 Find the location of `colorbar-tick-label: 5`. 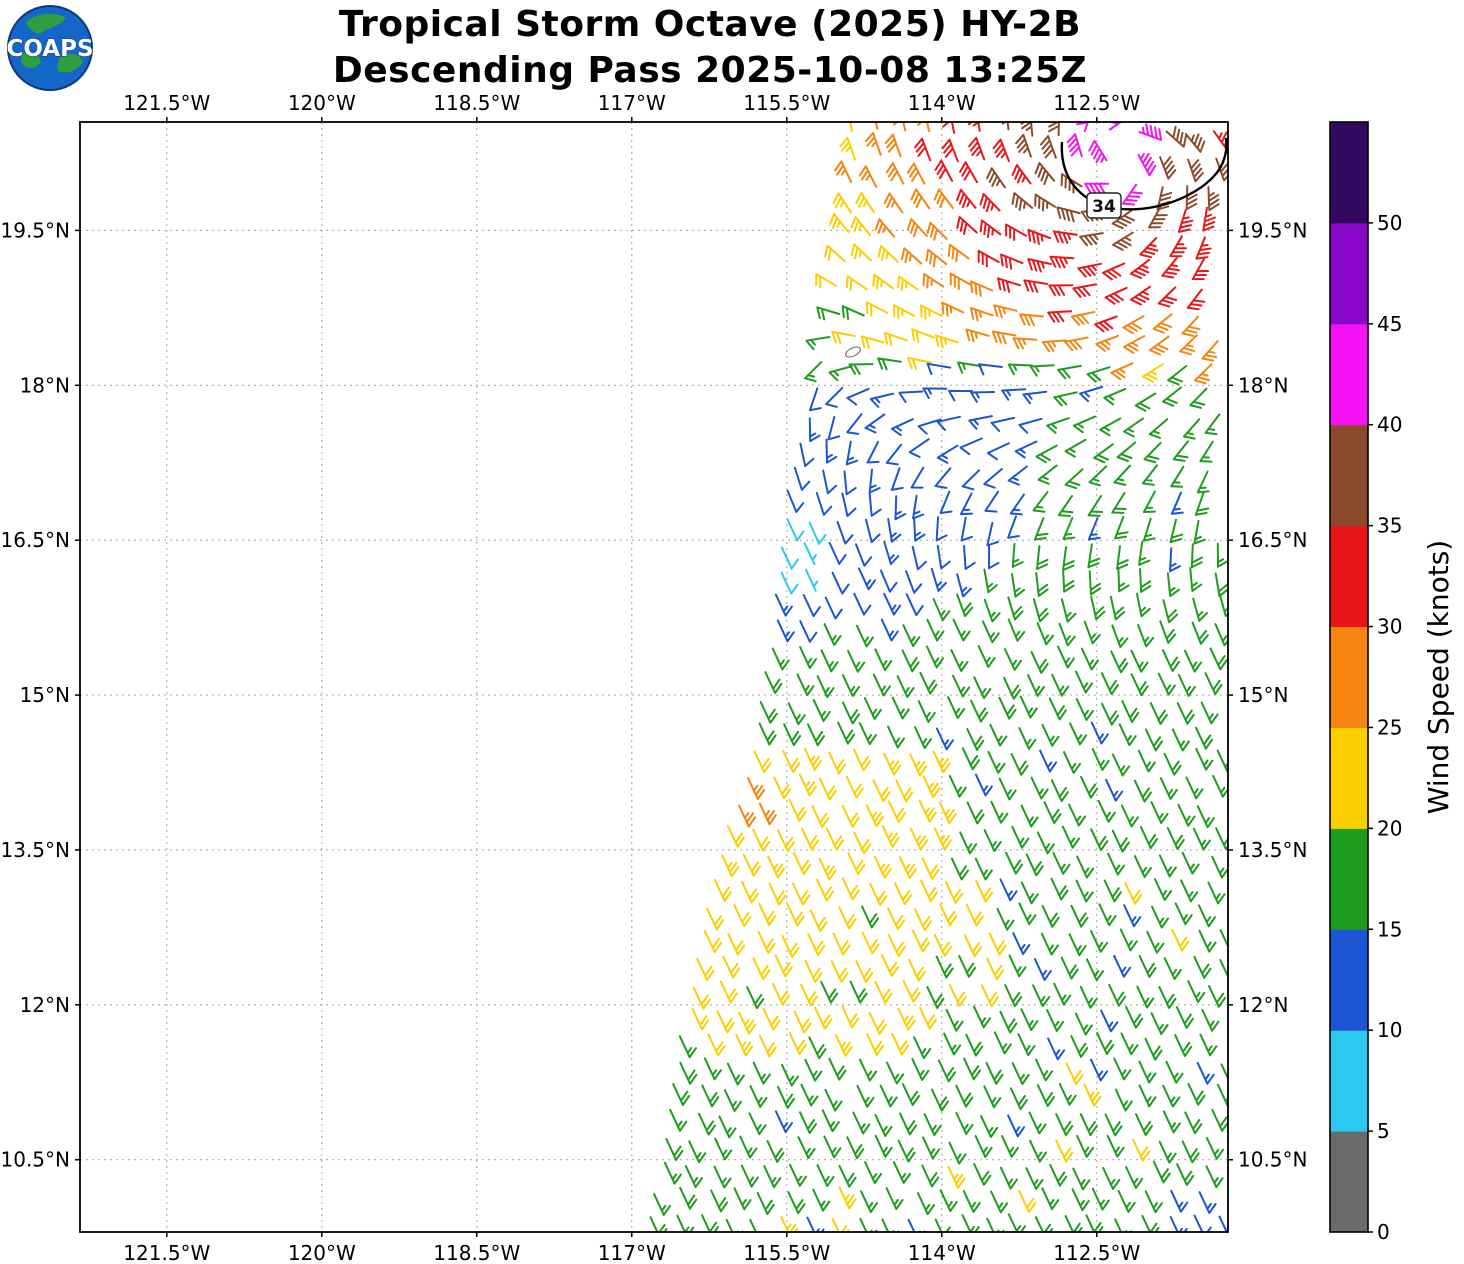

colorbar-tick-label: 5 is located at coordinates (1383, 1131).